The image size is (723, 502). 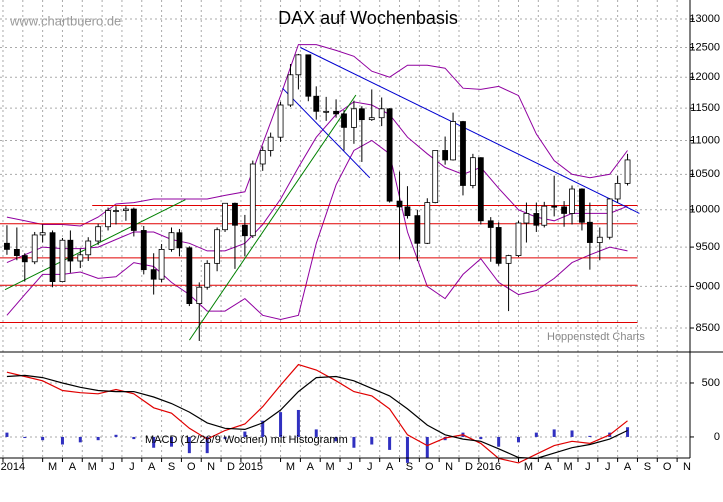 I want to click on y-tick-label: 13000, so click(x=704, y=19).